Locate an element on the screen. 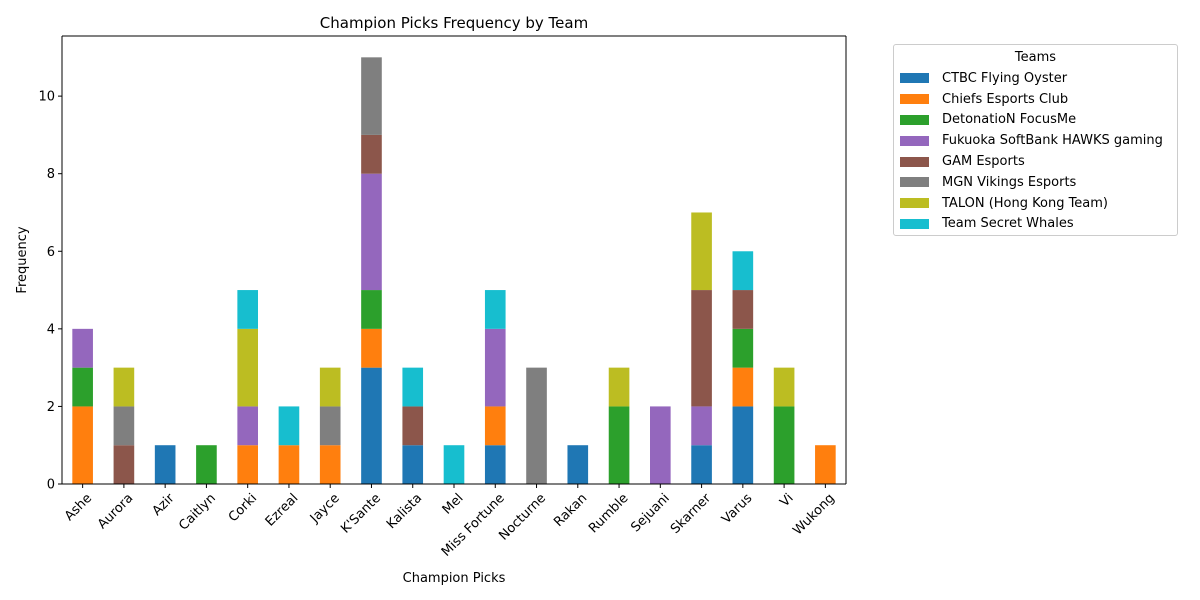  x-tick-label: Jayce is located at coordinates (325, 509).